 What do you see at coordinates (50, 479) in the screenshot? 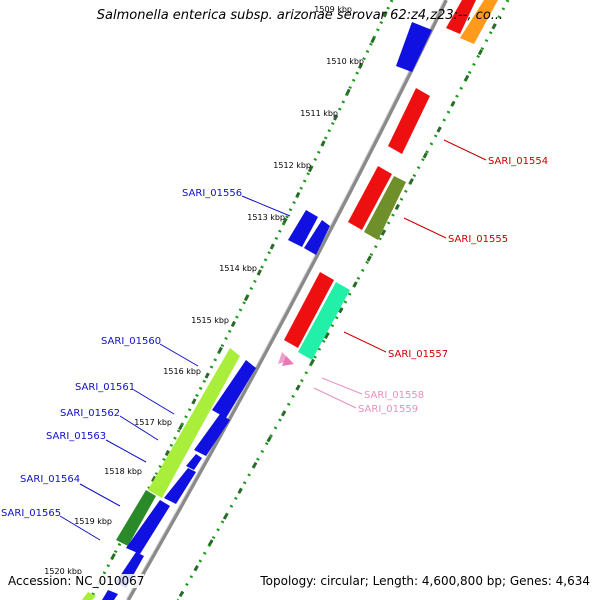
I see `gene-label: SARI_01564` at bounding box center [50, 479].